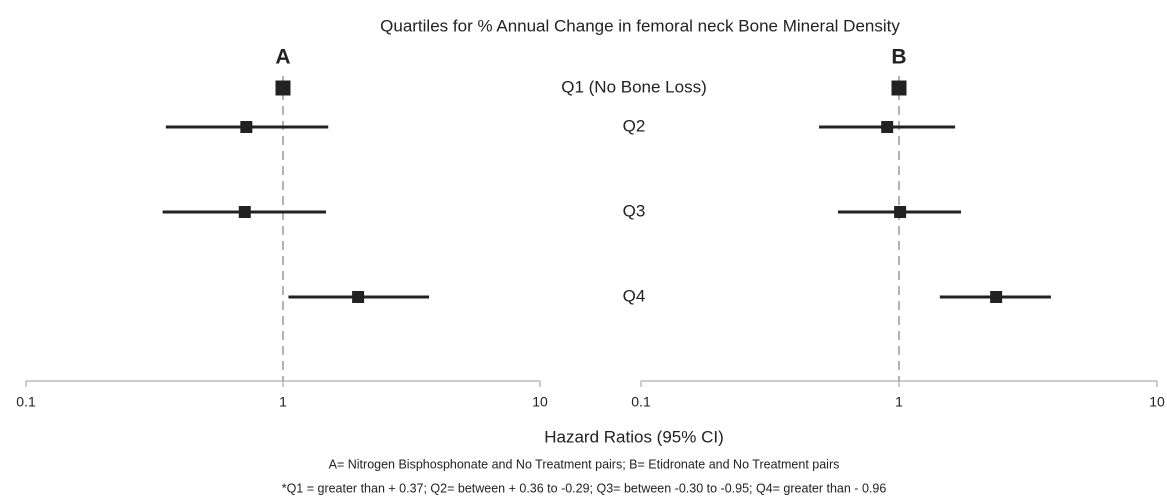 This screenshot has height=498, width=1167. Describe the element at coordinates (634, 295) in the screenshot. I see `row-label: Q4` at that location.